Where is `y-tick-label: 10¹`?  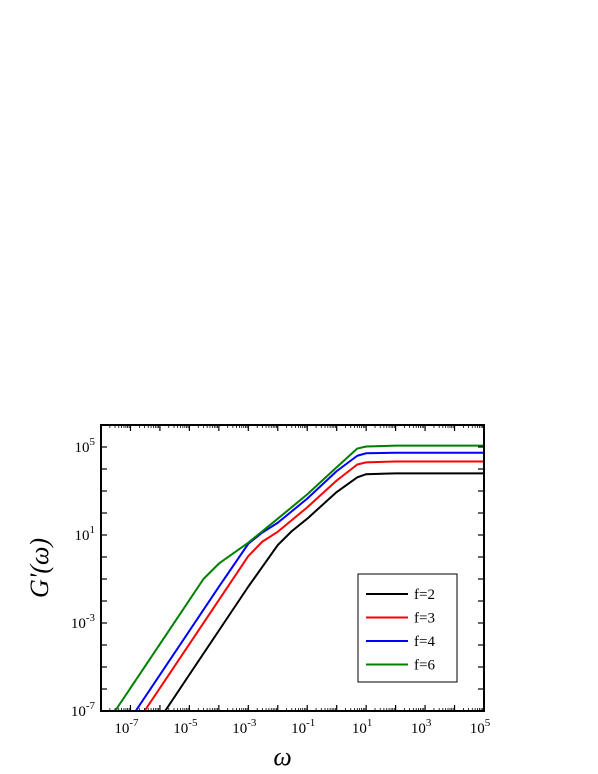 y-tick-label: 10¹ is located at coordinates (85, 534).